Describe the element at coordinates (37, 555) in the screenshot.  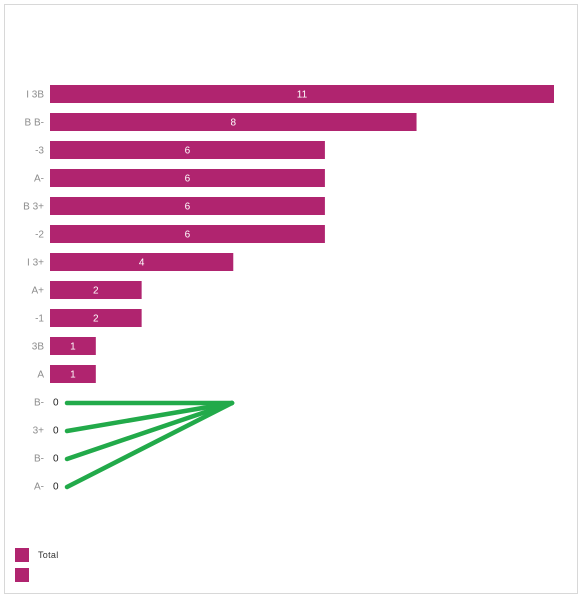
I see `legend-item-total: Total` at that location.